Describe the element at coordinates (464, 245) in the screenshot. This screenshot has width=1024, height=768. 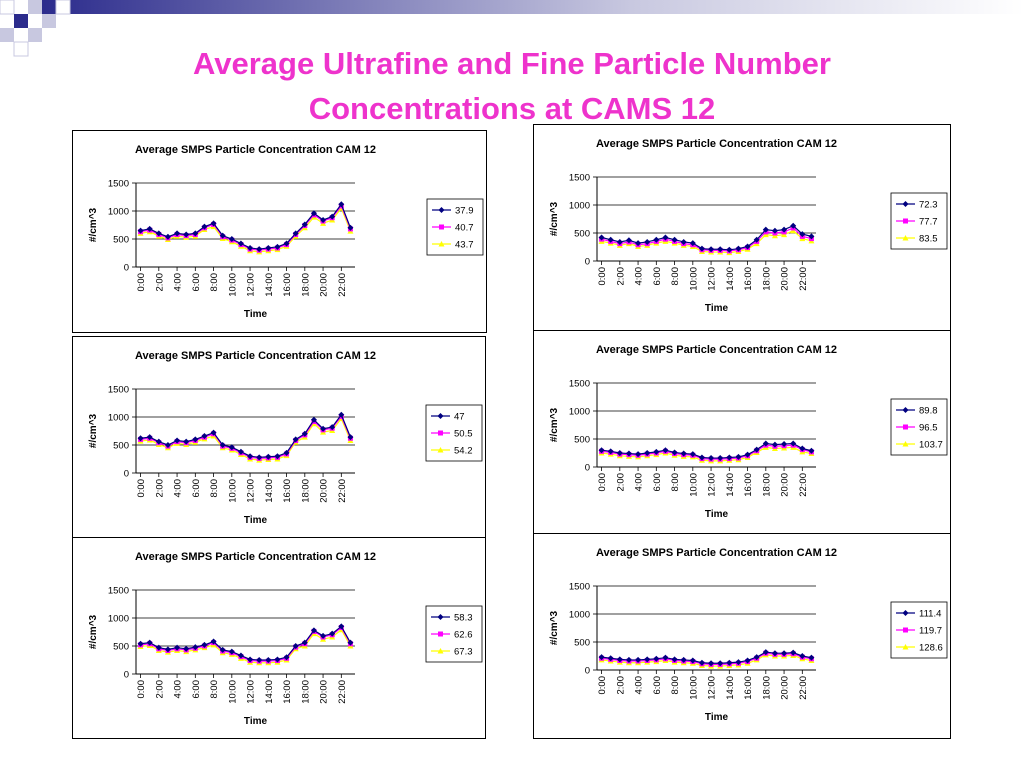
I see `legend-label: 43.7` at that location.